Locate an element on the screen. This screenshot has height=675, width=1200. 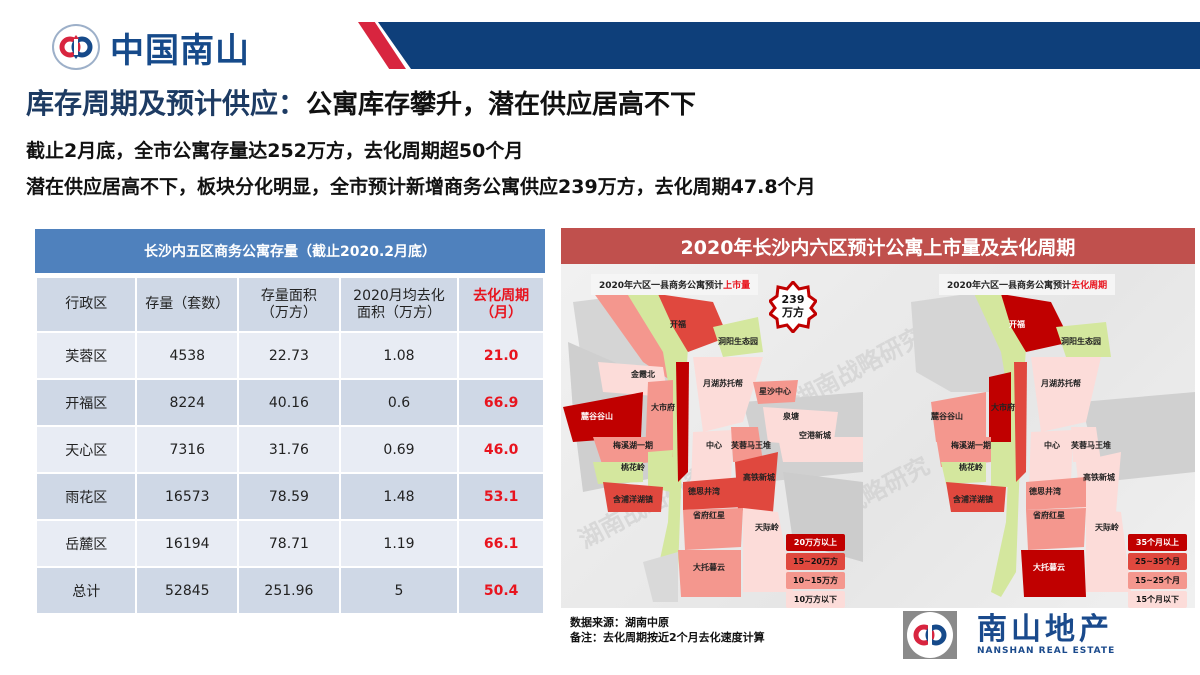
table-row: 开福区 8224 40.16 0.6 66.9 is located at coordinates (289, 402).